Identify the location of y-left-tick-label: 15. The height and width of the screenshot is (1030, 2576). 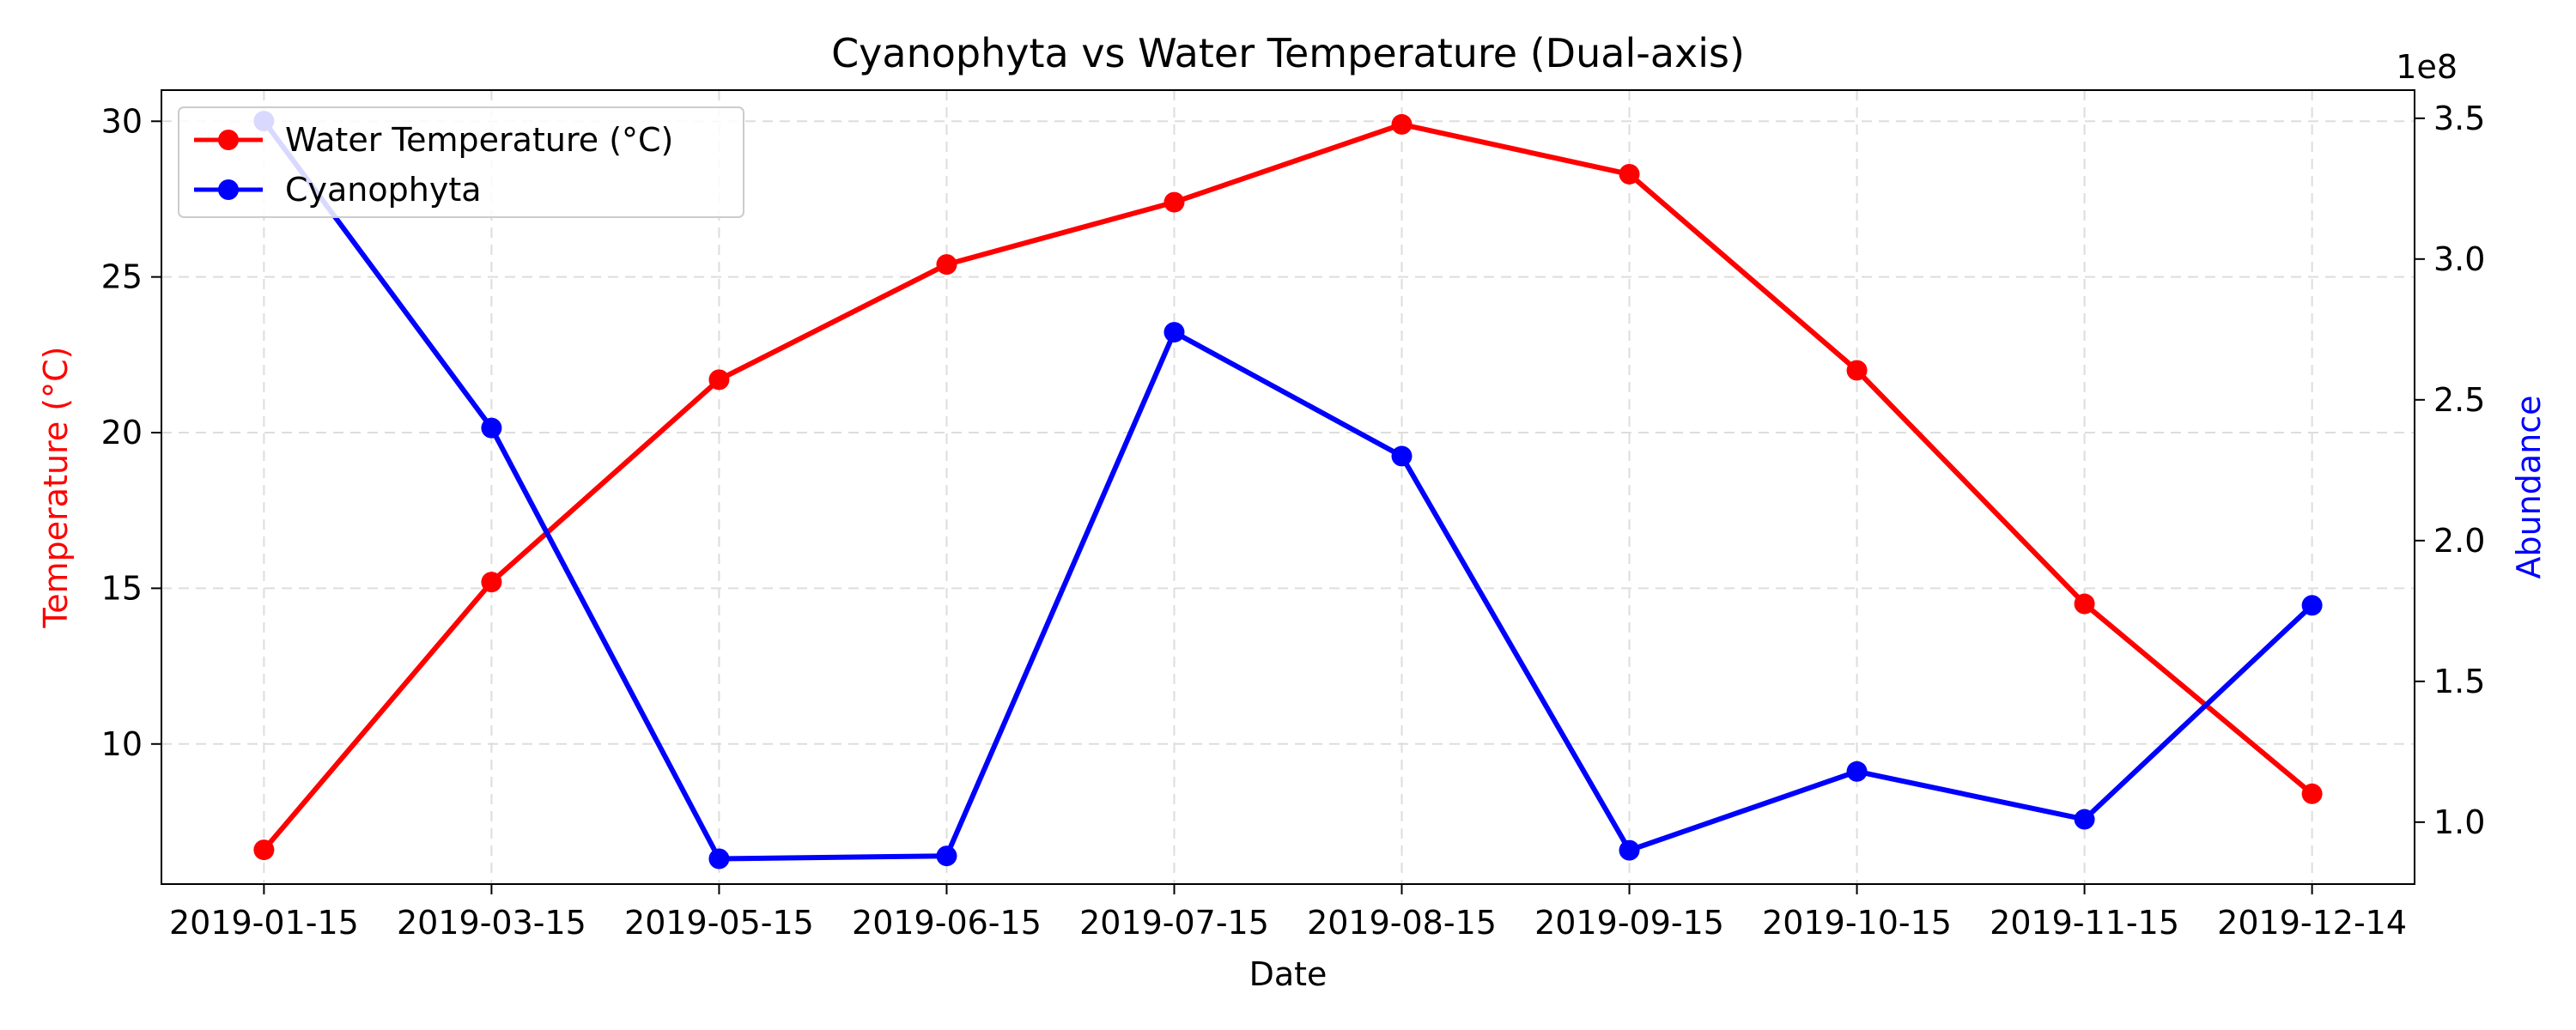
(122, 588).